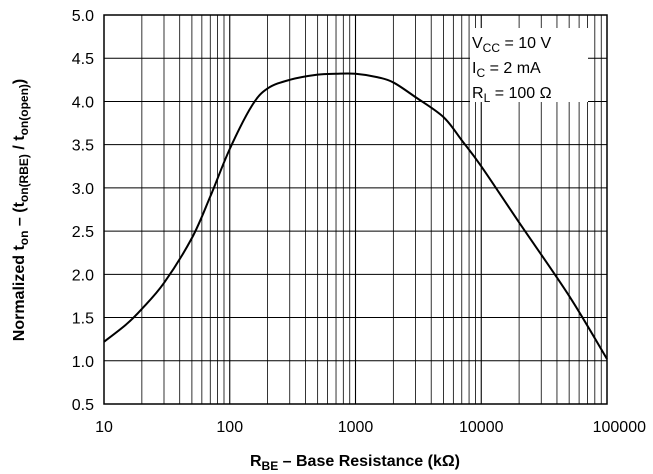  I want to click on x-tick-label: 1000, so click(356, 427).